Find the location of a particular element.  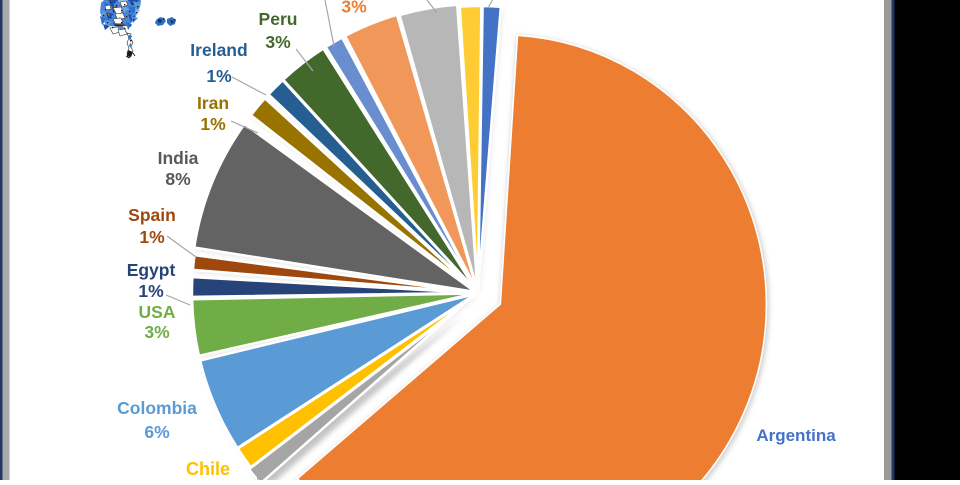

svg-text: Ireland is located at coordinates (218, 50).